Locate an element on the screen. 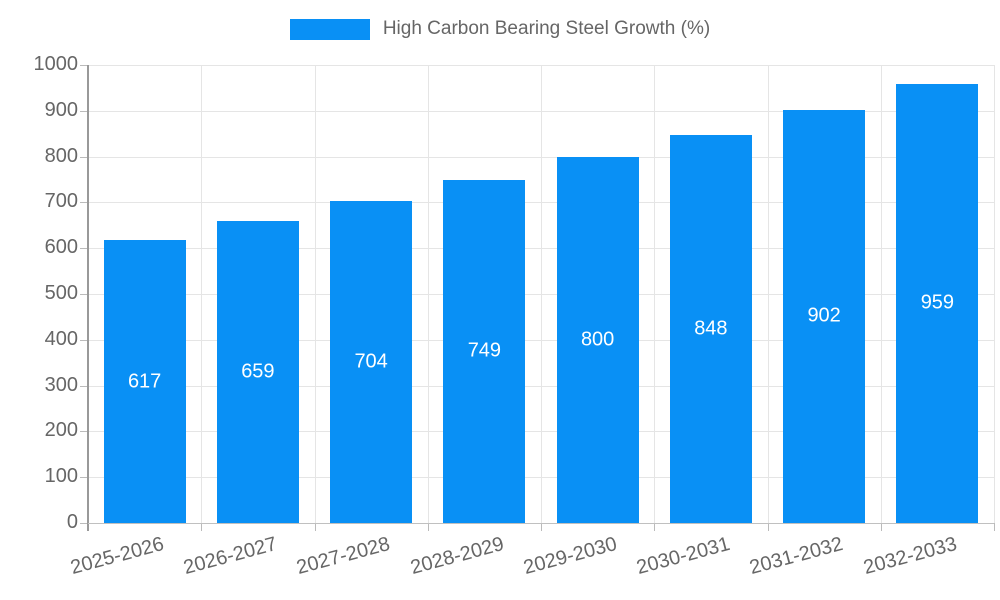 This screenshot has width=1000, height=600. y-tick-label: 900 is located at coordinates (61, 109).